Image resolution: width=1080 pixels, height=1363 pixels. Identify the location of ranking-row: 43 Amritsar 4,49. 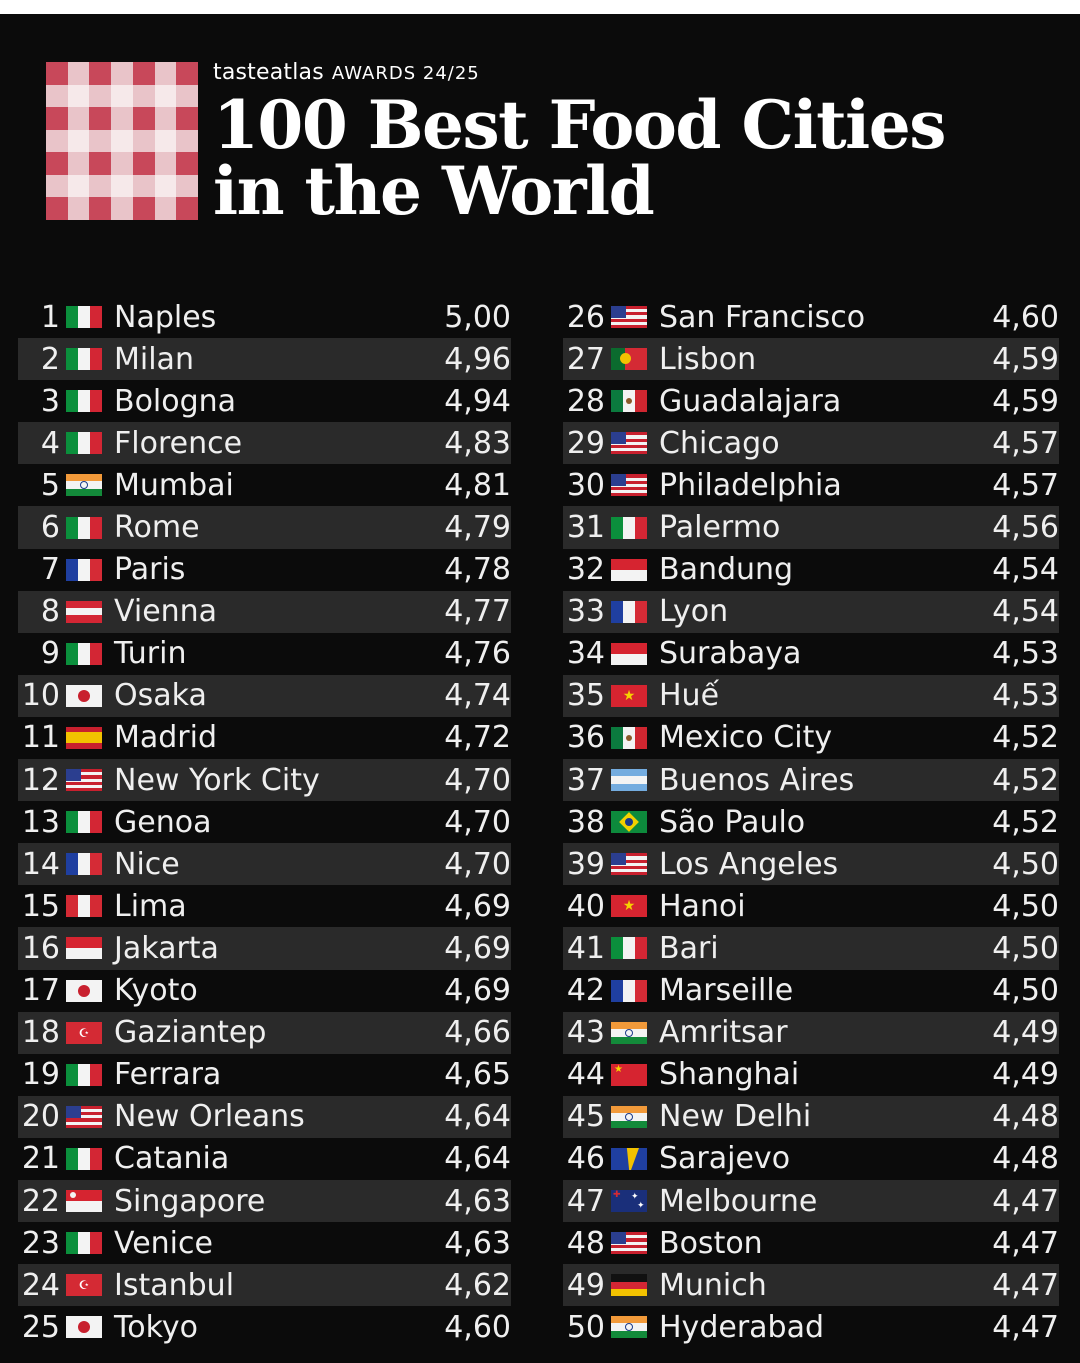
(811, 1032).